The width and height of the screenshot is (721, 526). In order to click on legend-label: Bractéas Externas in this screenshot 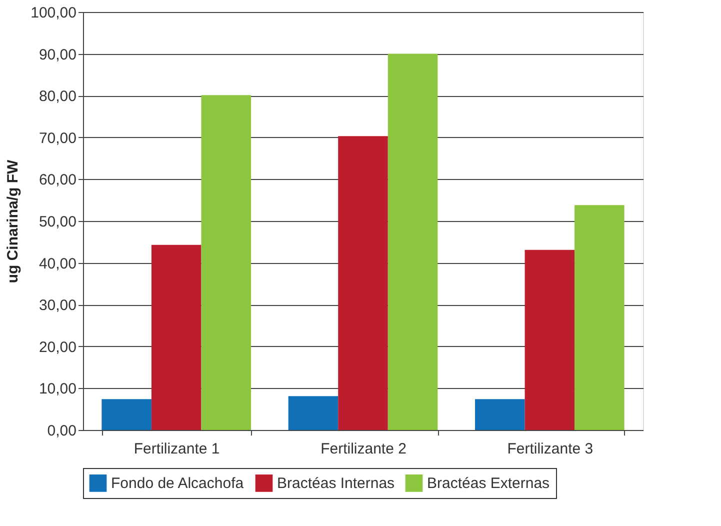, I will do `click(488, 483)`.